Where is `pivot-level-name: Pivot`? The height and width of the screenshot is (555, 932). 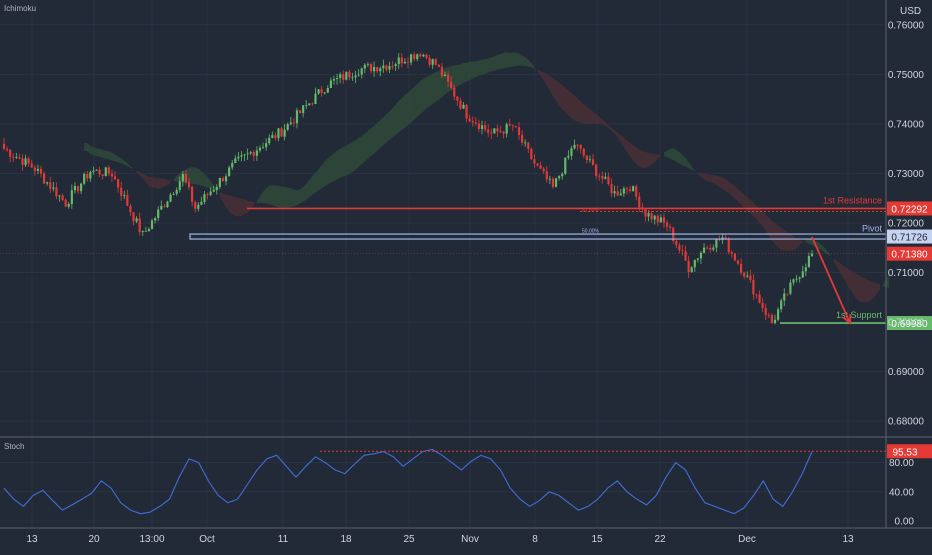
pivot-level-name: Pivot is located at coordinates (872, 229).